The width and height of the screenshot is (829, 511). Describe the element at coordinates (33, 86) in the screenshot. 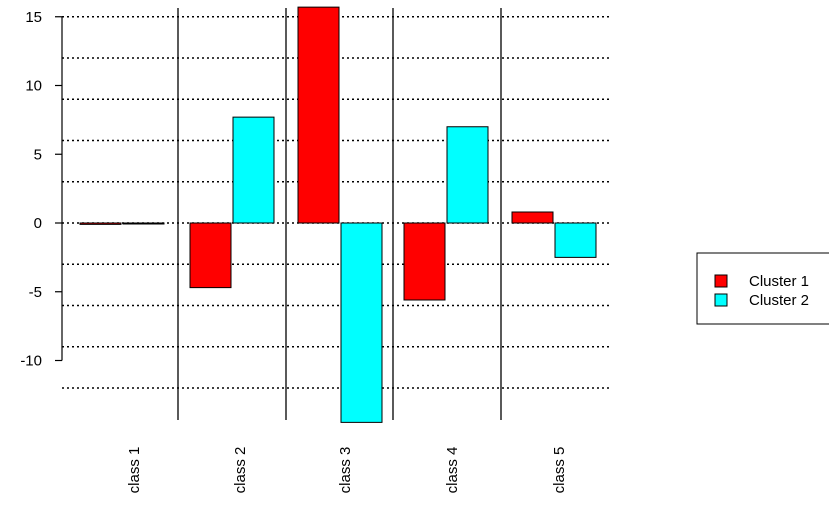

I see `y-tick-label: 10` at that location.